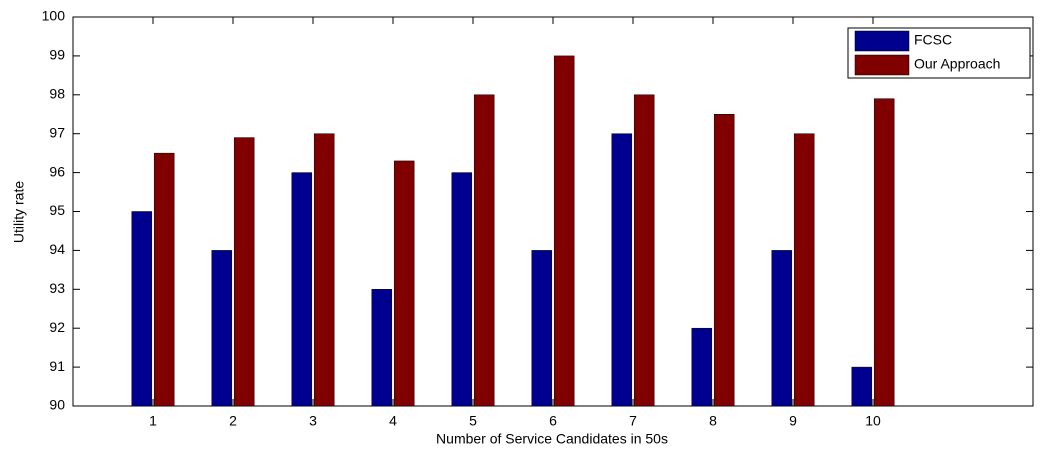  What do you see at coordinates (793, 421) in the screenshot?
I see `x-tick-label: 9` at bounding box center [793, 421].